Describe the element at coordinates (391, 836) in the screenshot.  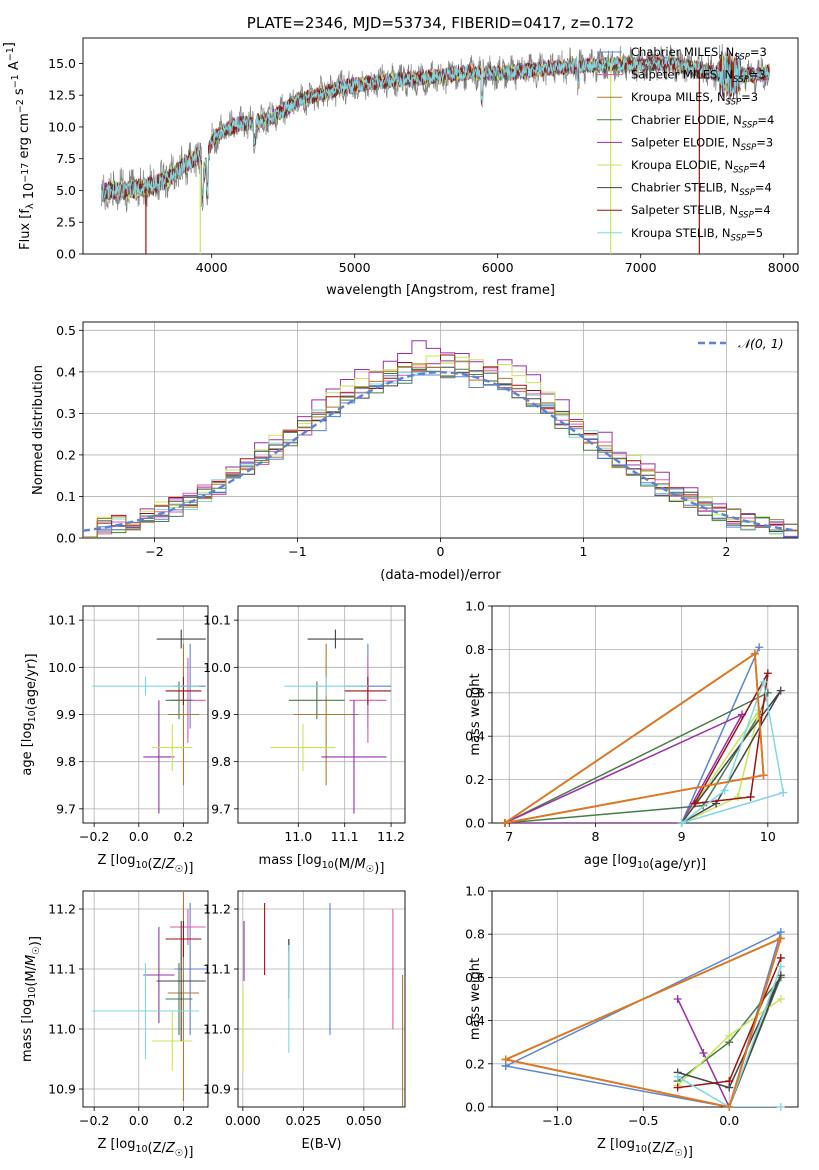
I see `x-tick-label: 11.2` at that location.